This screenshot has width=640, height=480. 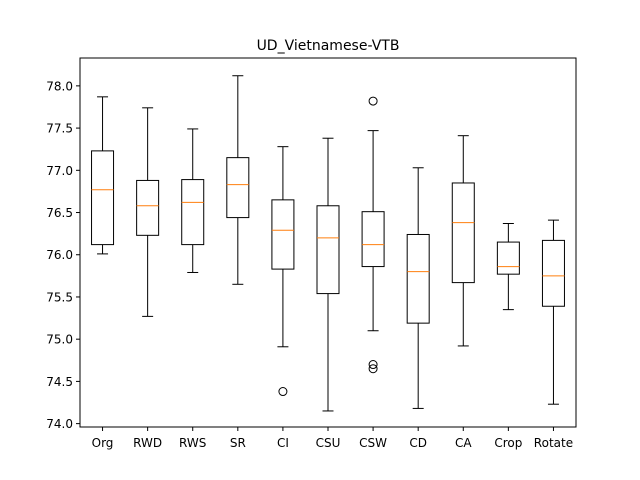 What do you see at coordinates (59, 382) in the screenshot?
I see `y-tick-label: 74.5` at bounding box center [59, 382].